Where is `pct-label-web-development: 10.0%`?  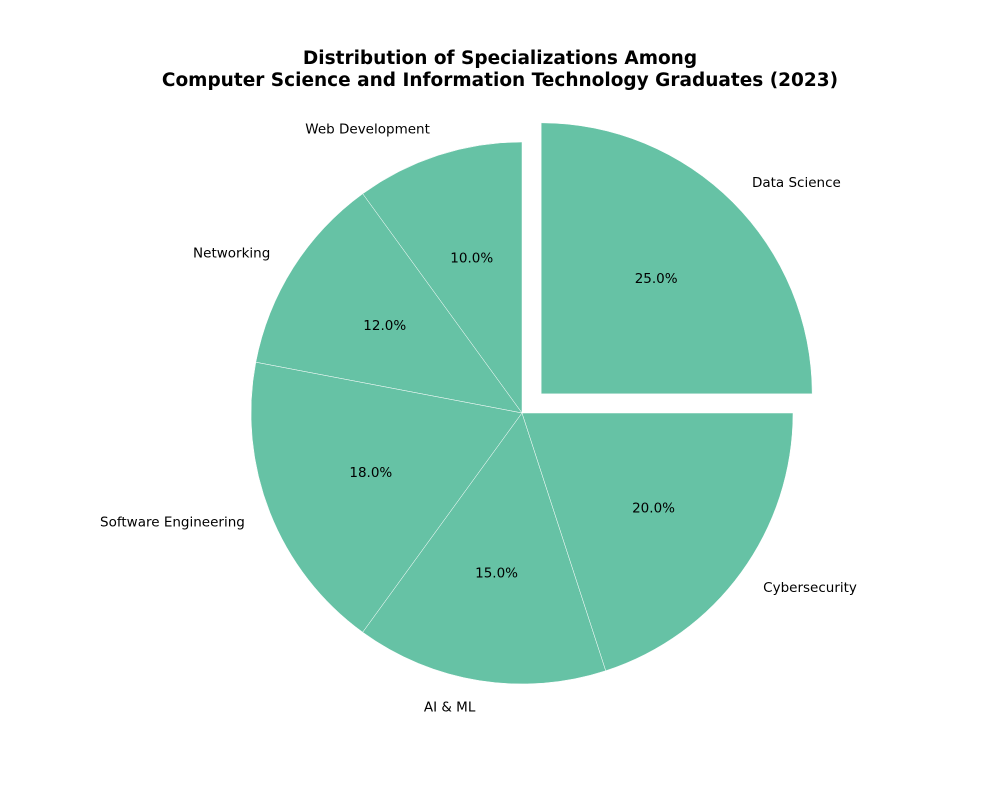 pct-label-web-development: 10.0% is located at coordinates (471, 258).